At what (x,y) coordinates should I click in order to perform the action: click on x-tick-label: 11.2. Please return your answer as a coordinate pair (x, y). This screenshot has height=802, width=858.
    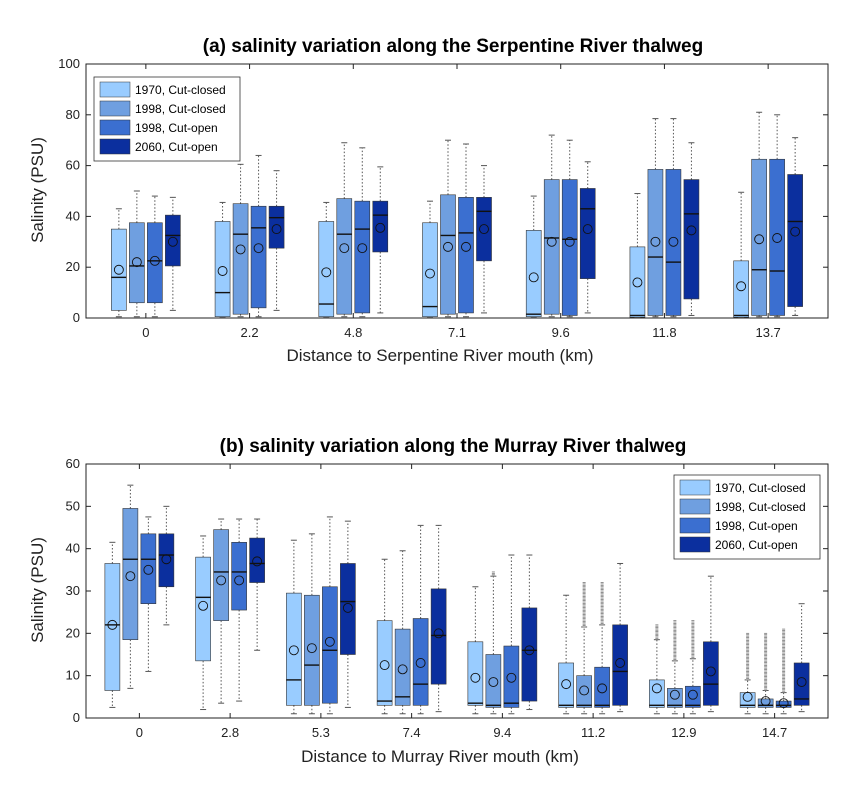
    Looking at the image, I should click on (593, 732).